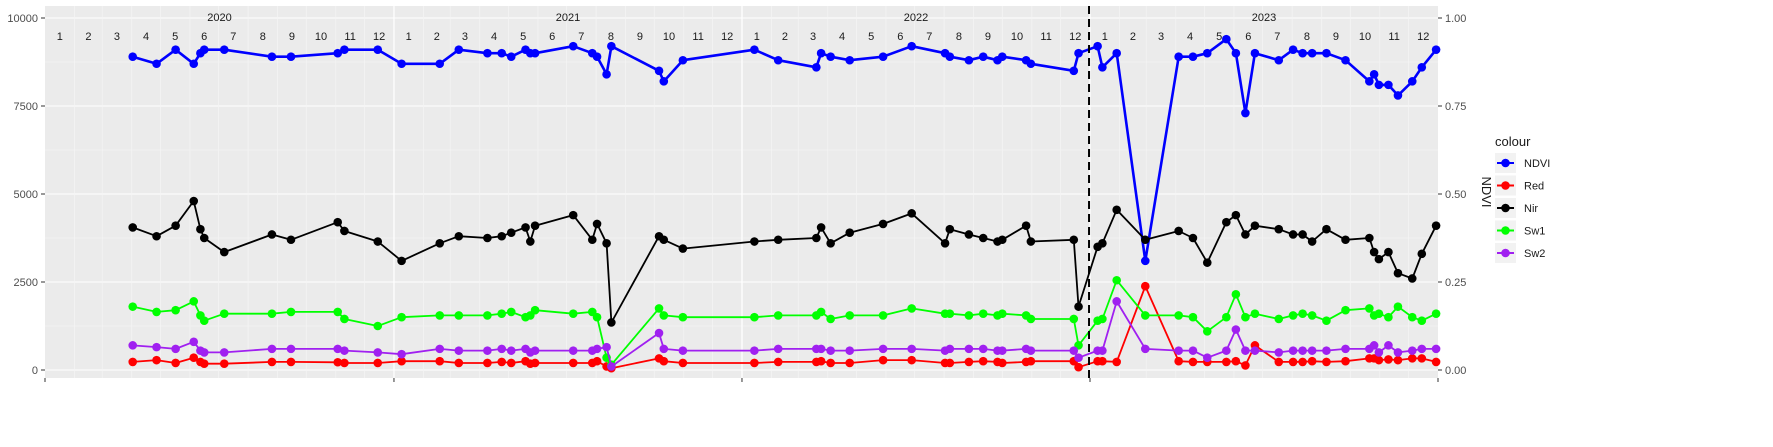 This screenshot has height=447, width=1773. I want to click on y2-axis-title: NDVI, so click(1486, 191).